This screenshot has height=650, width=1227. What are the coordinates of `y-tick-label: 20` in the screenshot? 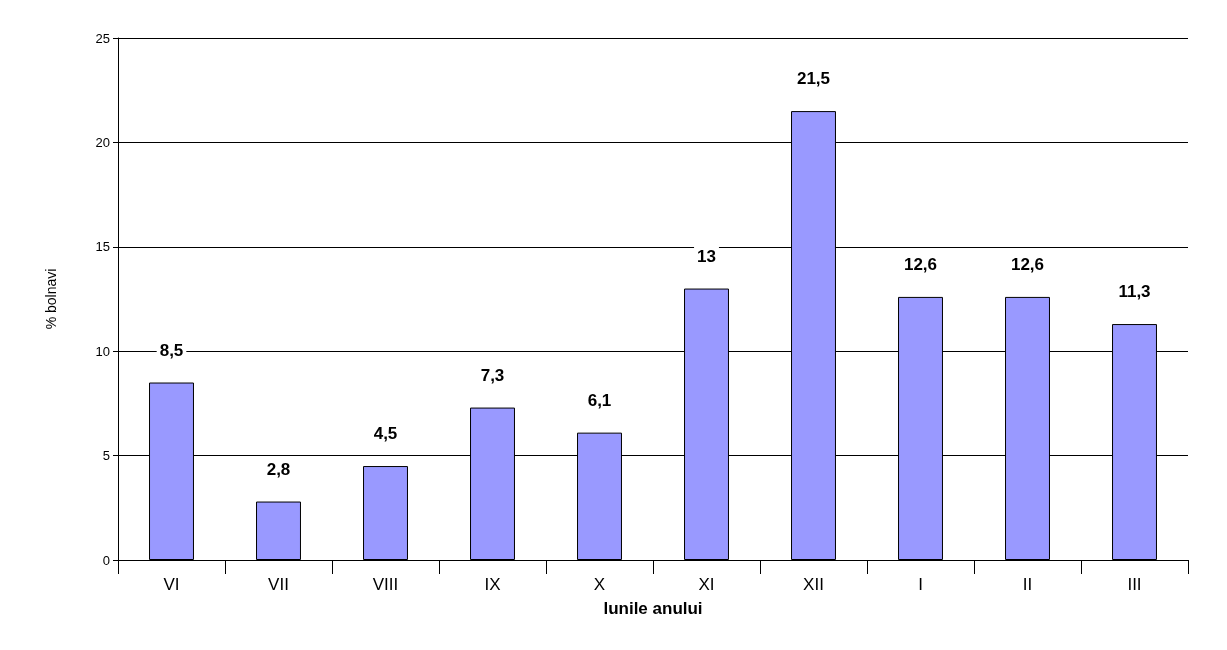 It's located at (102, 142).